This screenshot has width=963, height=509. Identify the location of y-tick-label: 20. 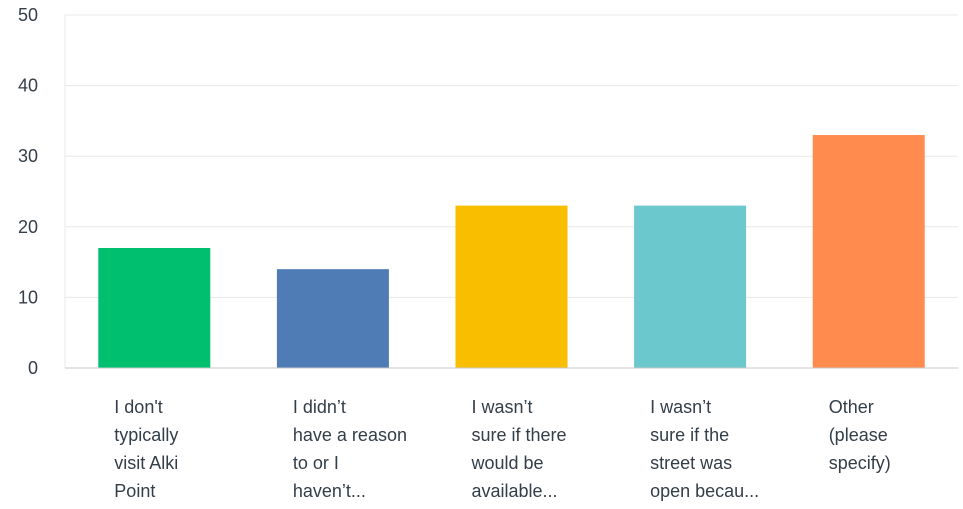
(28, 227).